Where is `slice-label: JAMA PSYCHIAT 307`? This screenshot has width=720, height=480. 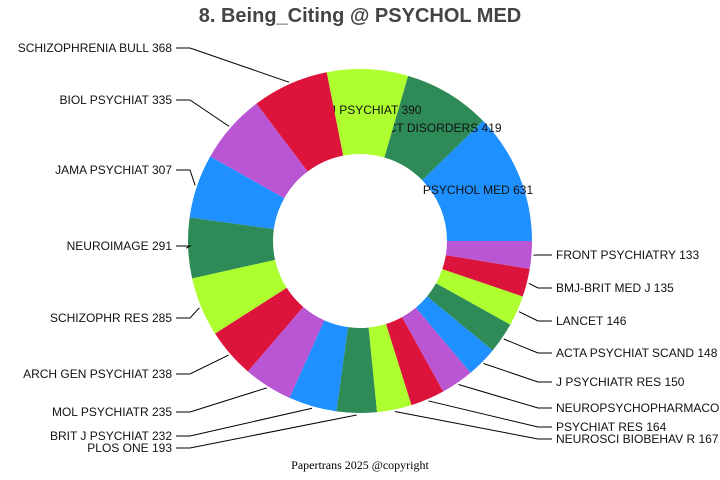 slice-label: JAMA PSYCHIAT 307 is located at coordinates (113, 170).